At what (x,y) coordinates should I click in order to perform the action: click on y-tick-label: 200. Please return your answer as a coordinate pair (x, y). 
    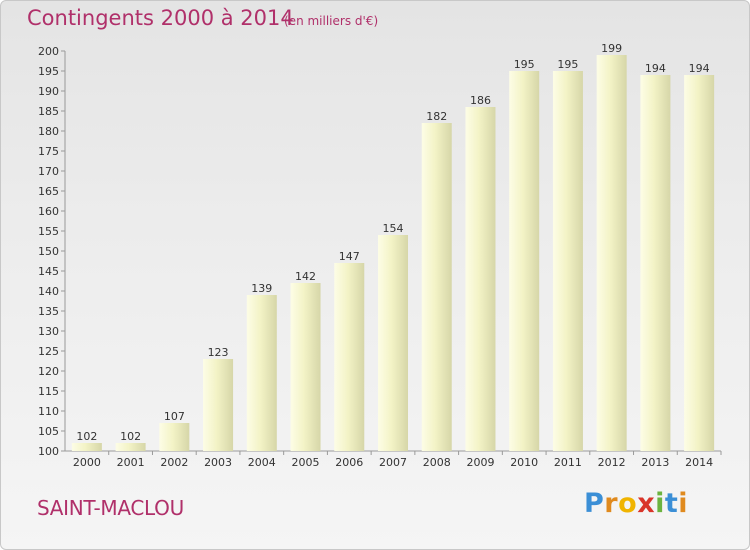
    Looking at the image, I should click on (48, 51).